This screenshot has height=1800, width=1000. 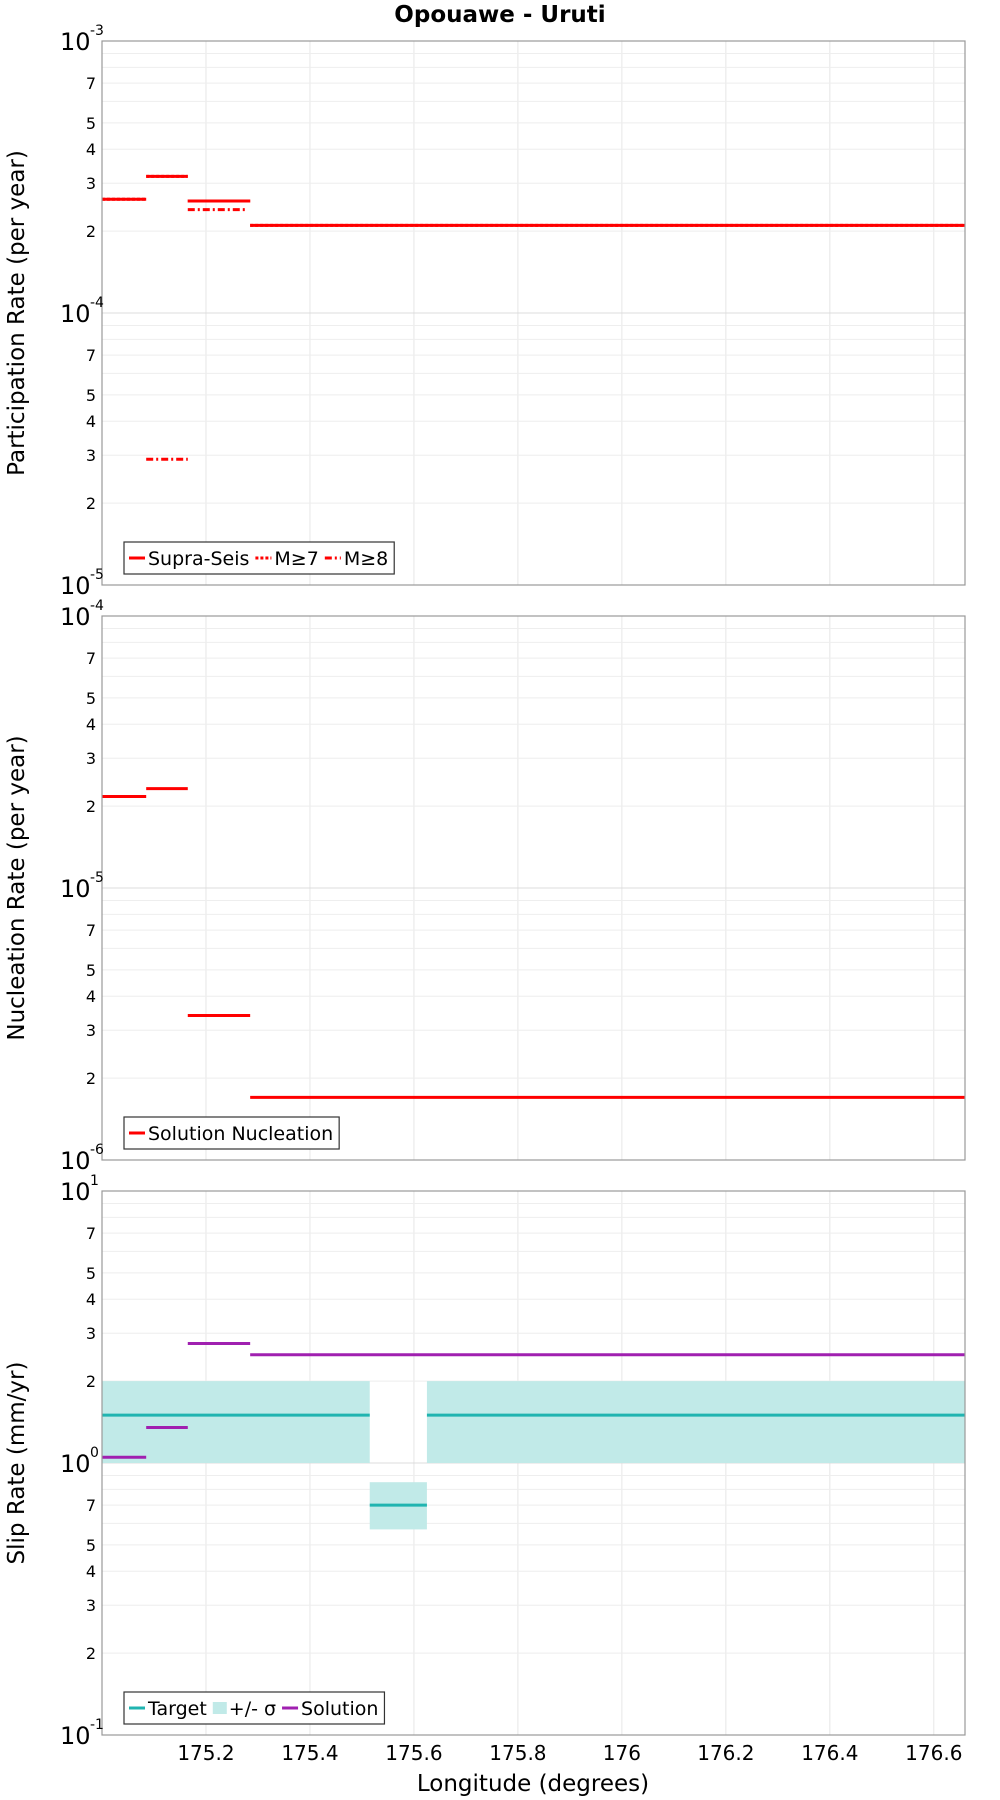 I want to click on x-tick-label: 176.6, so click(x=933, y=1753).